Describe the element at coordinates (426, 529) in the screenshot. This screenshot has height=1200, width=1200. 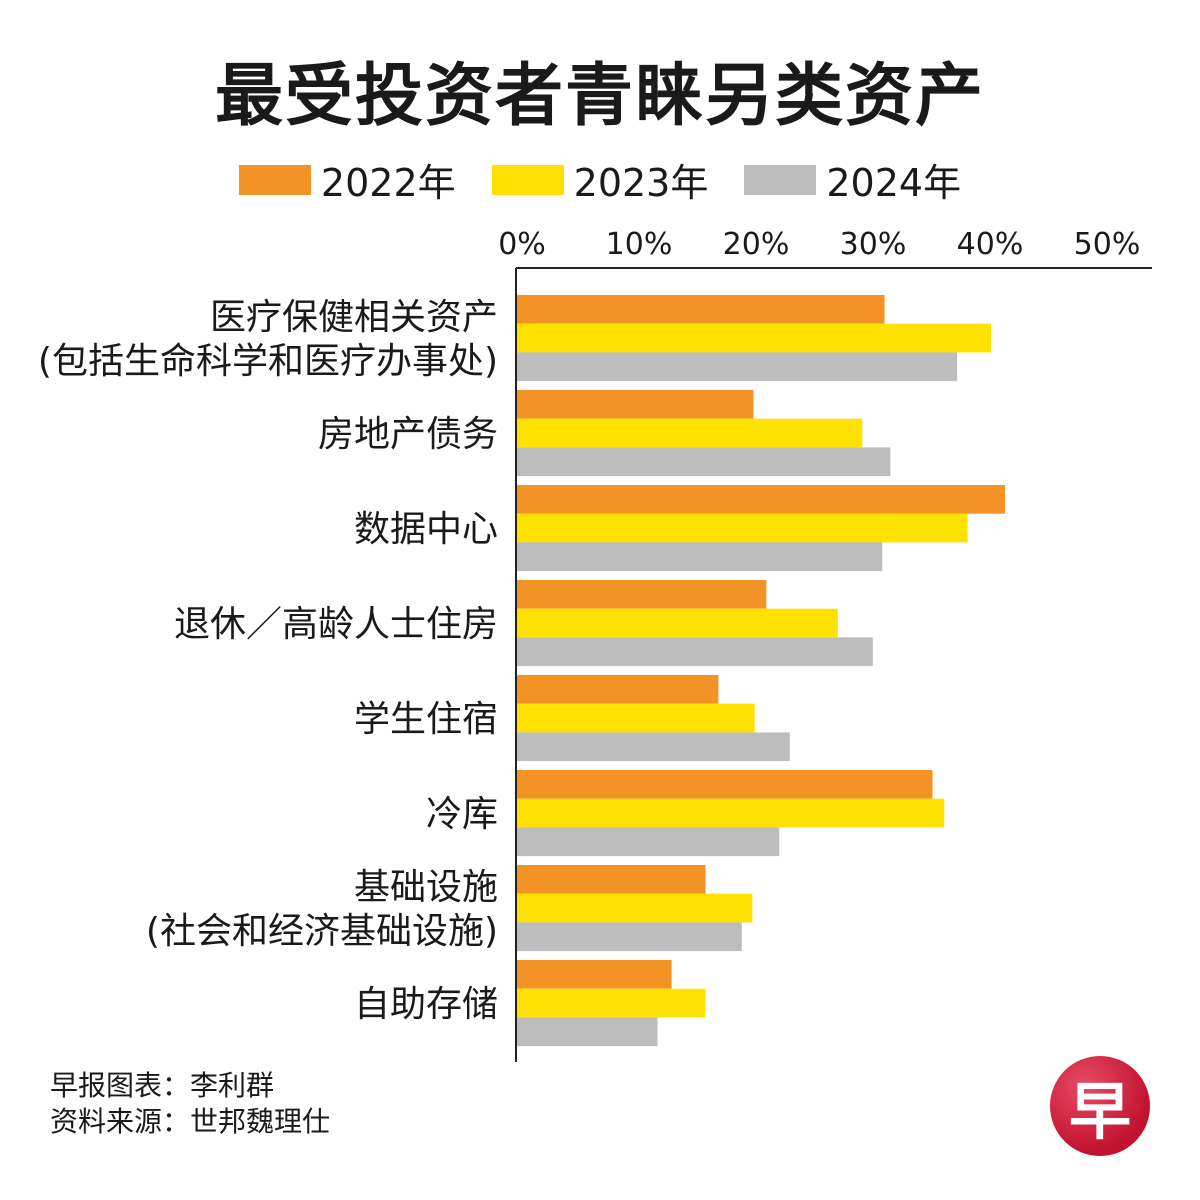
I see `category-label: 数据中心` at that location.